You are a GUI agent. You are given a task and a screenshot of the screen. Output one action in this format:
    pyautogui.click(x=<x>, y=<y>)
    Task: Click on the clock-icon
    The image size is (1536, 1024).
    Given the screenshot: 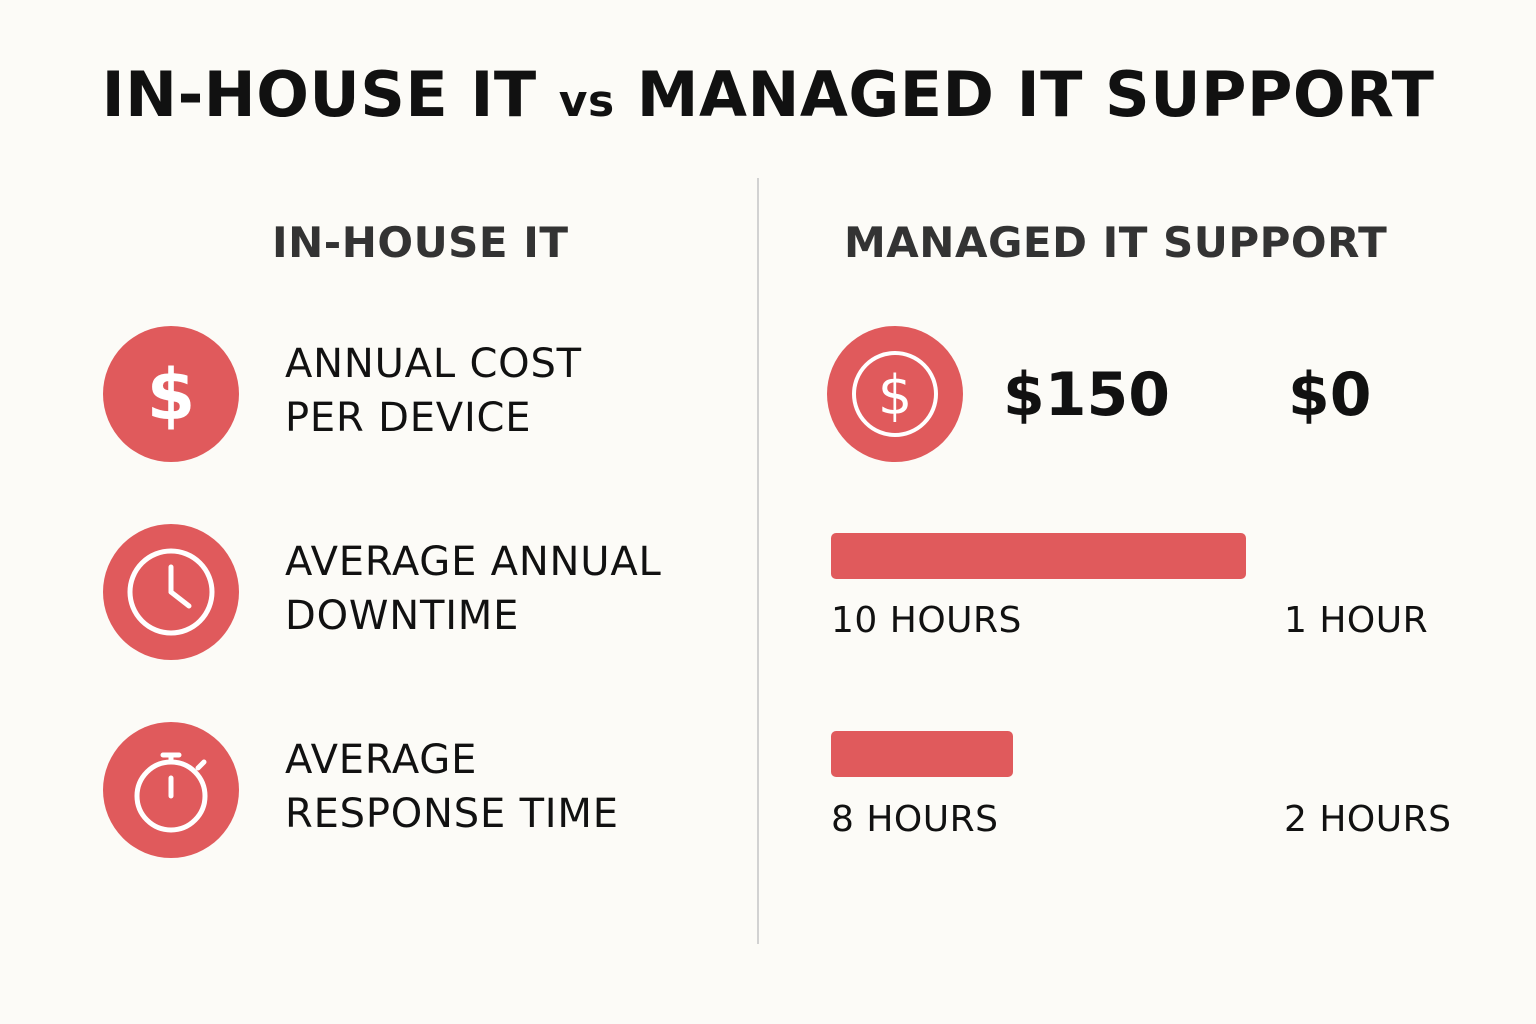 What is the action you would take?
    pyautogui.click(x=171, y=592)
    